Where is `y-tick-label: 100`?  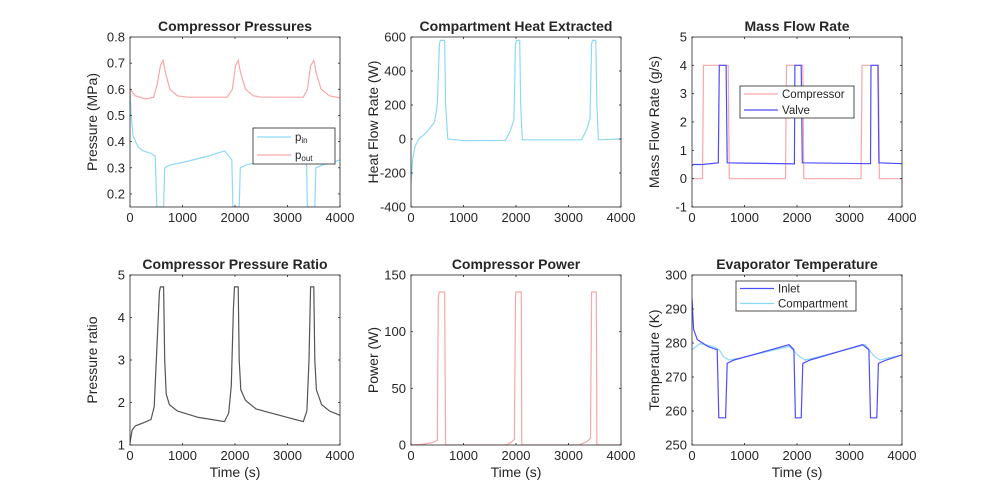 y-tick-label: 100 is located at coordinates (395, 331).